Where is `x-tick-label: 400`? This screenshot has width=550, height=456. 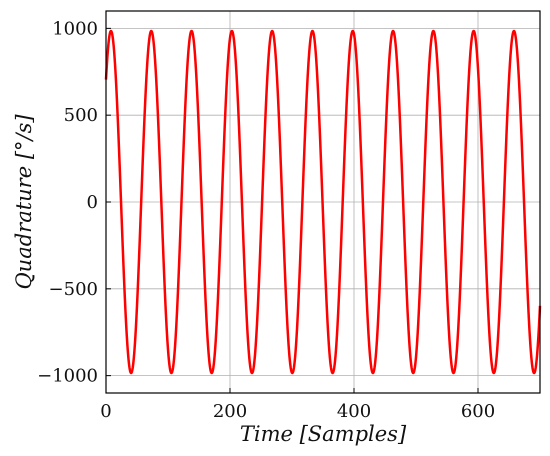
x-tick-label: 400 is located at coordinates (354, 411).